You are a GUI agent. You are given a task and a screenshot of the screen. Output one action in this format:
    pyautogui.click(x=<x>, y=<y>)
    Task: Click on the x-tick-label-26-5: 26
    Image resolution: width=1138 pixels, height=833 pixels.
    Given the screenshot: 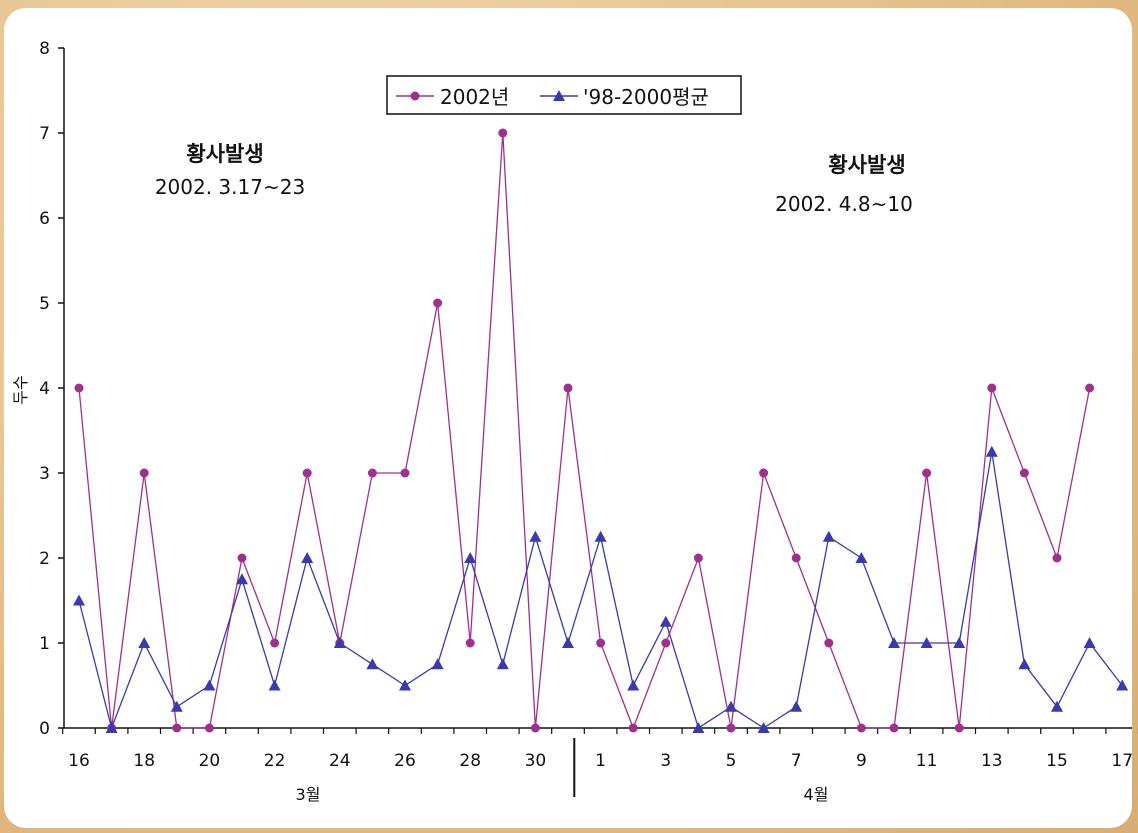 What is the action you would take?
    pyautogui.click(x=405, y=761)
    